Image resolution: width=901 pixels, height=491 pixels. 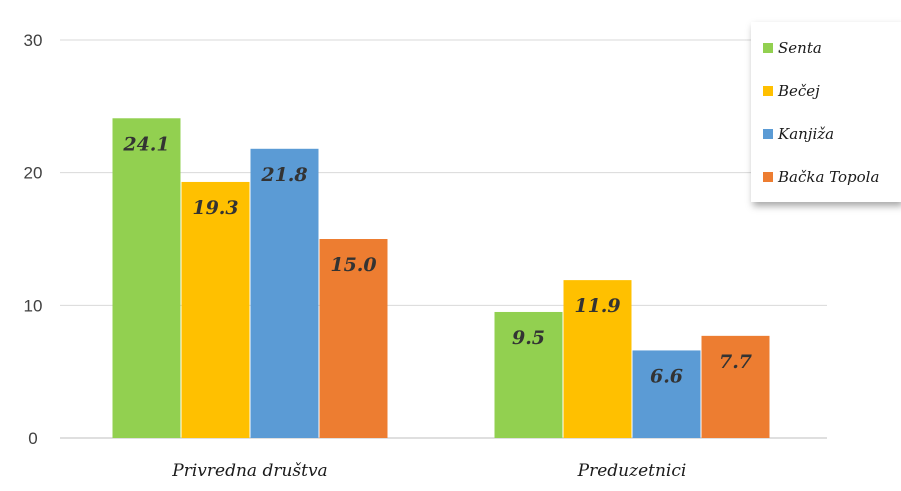 I want to click on legend-label: Kanjiža, so click(x=806, y=134).